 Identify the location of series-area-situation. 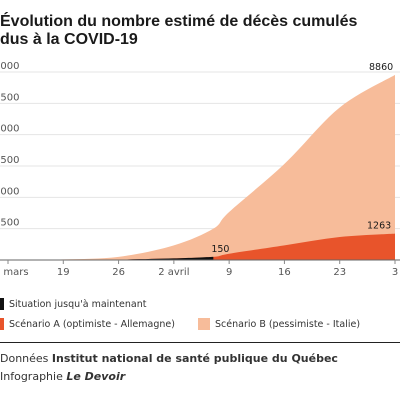
(111, 258).